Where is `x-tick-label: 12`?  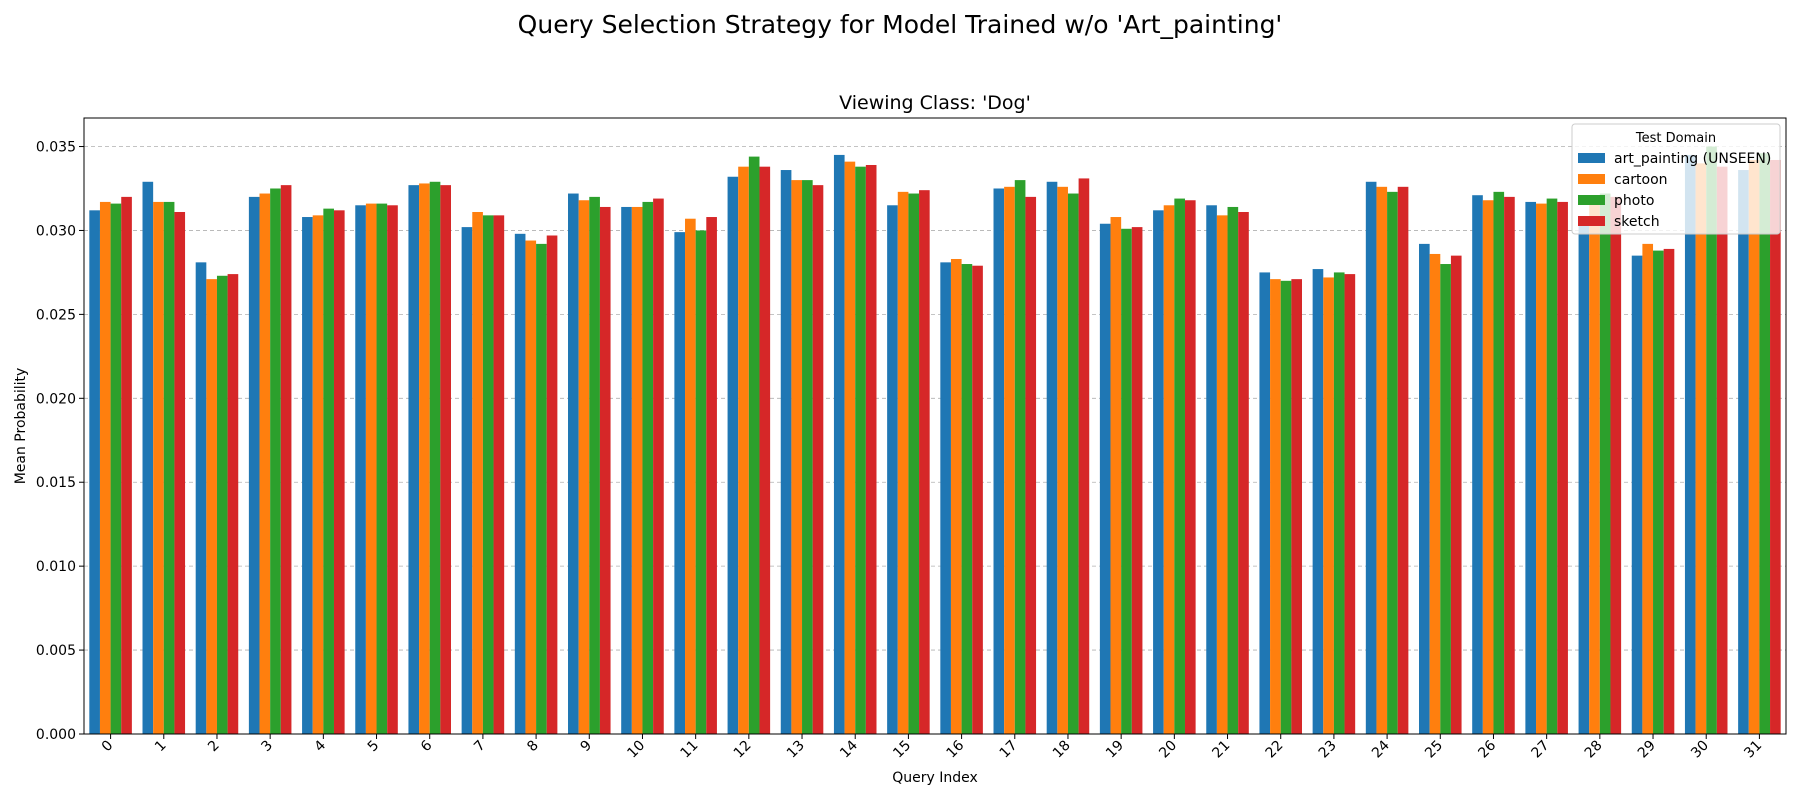
x-tick-label: 12 is located at coordinates (743, 750).